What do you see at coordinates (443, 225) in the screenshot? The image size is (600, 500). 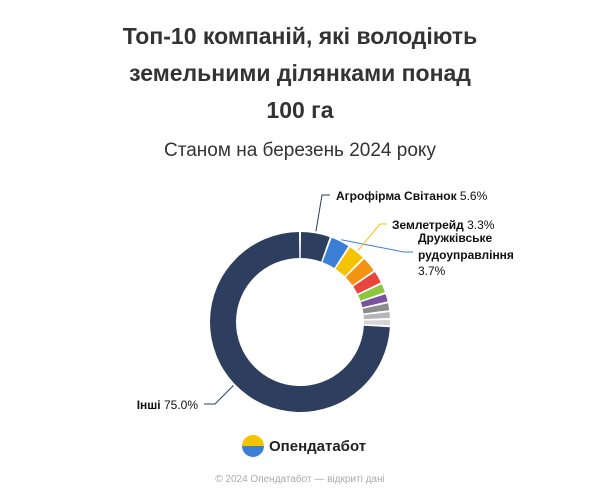 I see `data-label: Землетрейд 3.3%` at bounding box center [443, 225].